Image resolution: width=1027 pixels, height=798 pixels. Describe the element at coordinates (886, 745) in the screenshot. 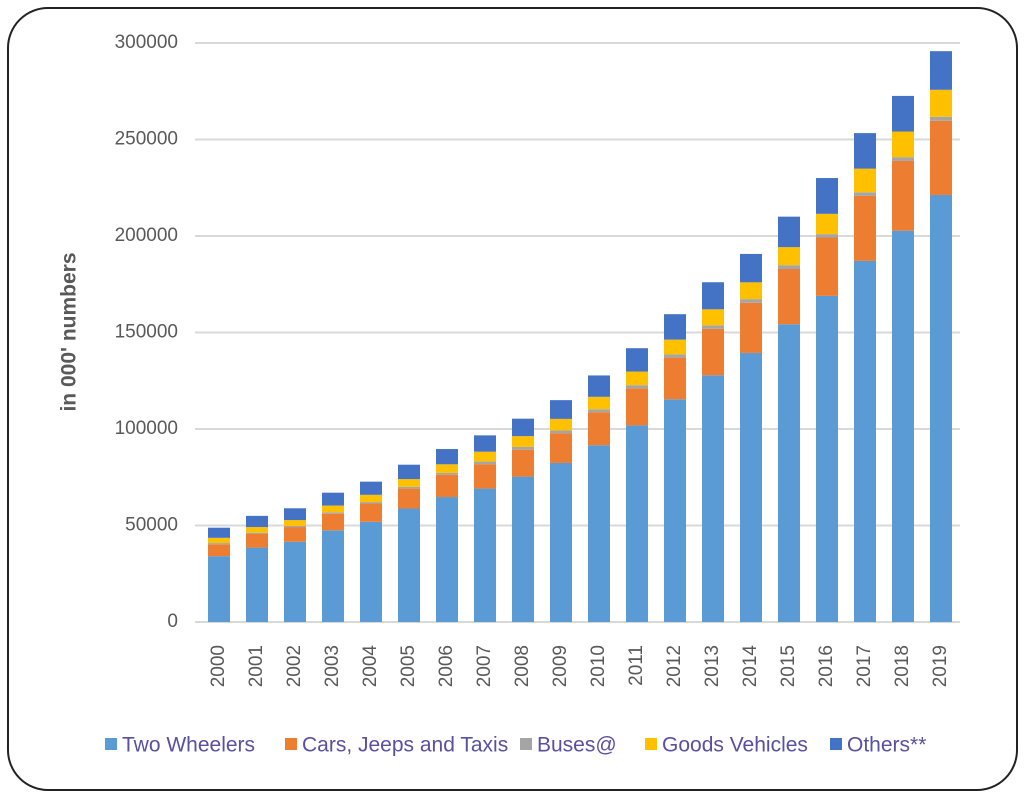

I see `legend-label: Others**` at that location.